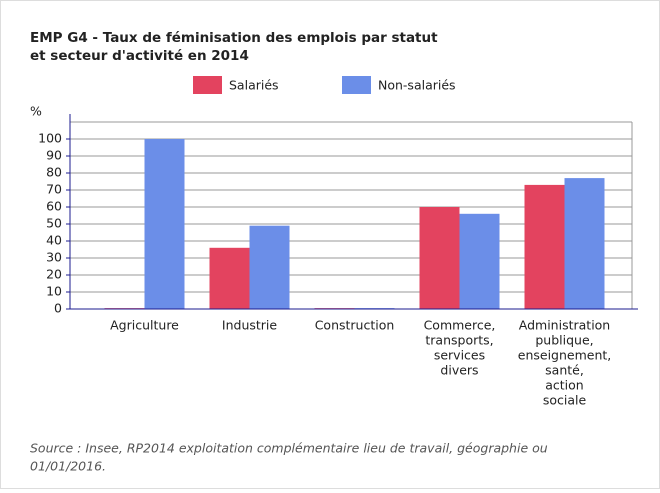 This screenshot has width=660, height=493. What do you see at coordinates (459, 340) in the screenshot?
I see `x-tick-label: transports,` at bounding box center [459, 340].